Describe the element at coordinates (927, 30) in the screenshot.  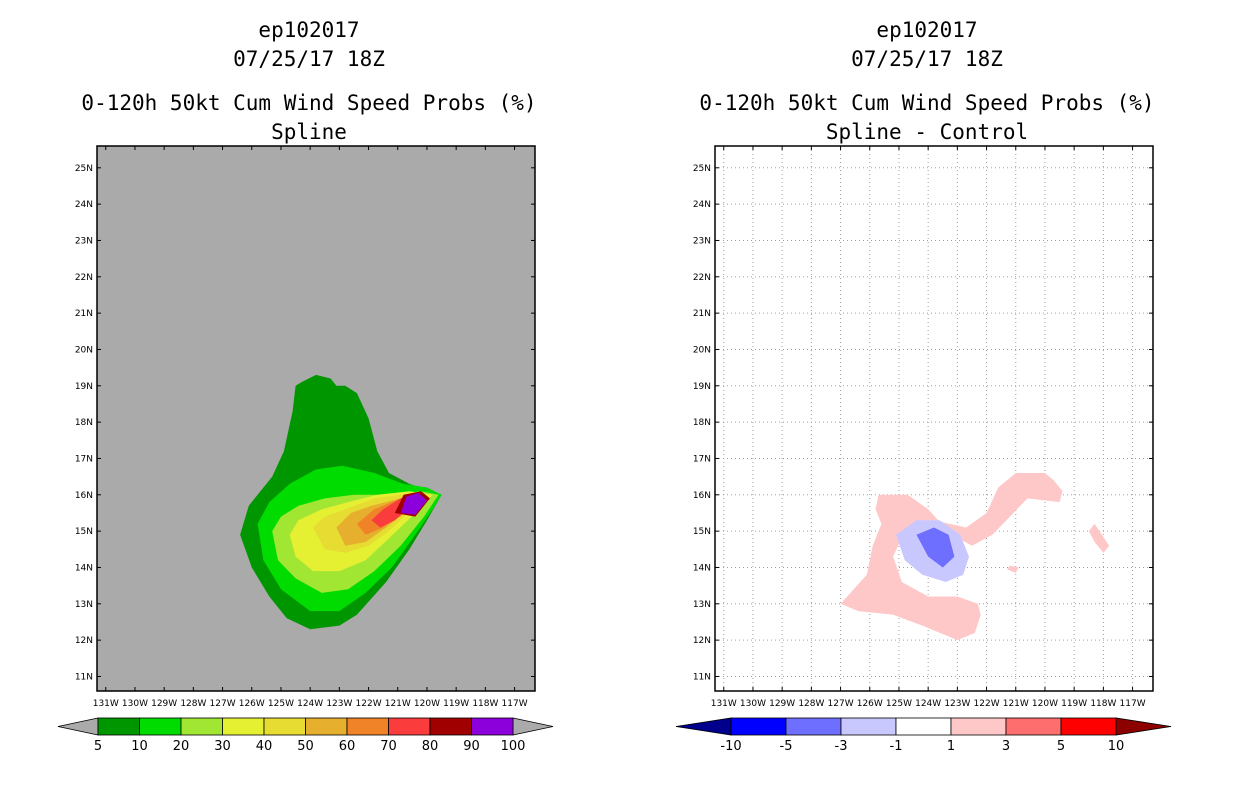
I see `right-title-id: ep102017` at that location.